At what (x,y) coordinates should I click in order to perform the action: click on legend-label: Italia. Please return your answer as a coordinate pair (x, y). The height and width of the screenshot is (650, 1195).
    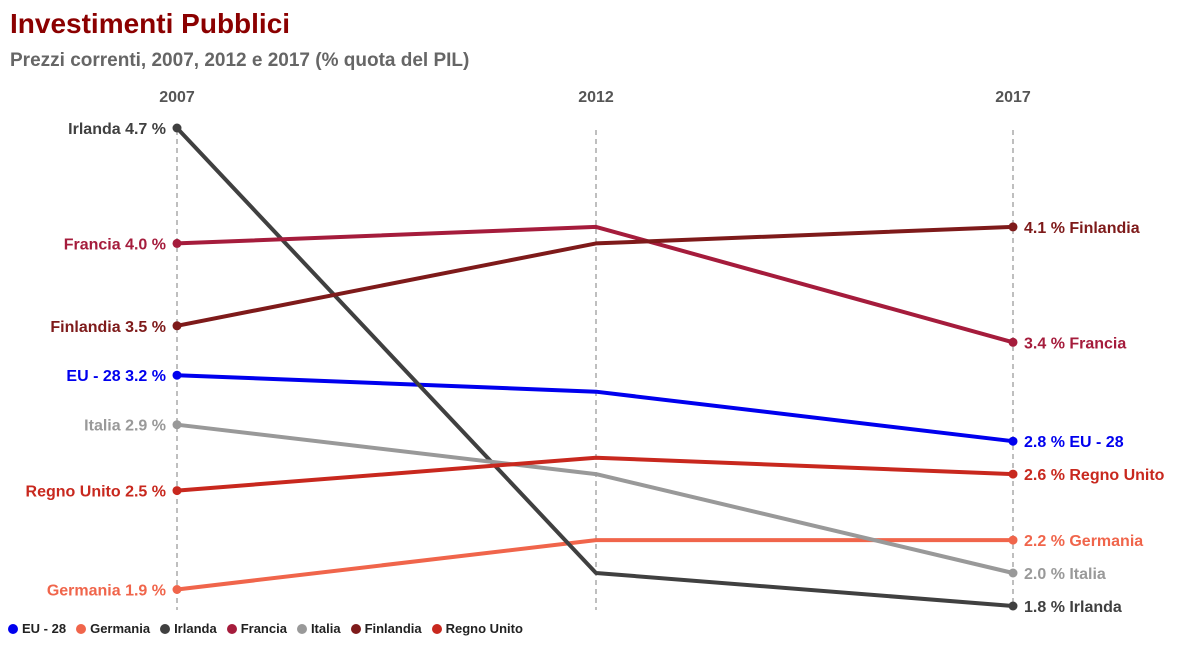
    Looking at the image, I should click on (325, 628).